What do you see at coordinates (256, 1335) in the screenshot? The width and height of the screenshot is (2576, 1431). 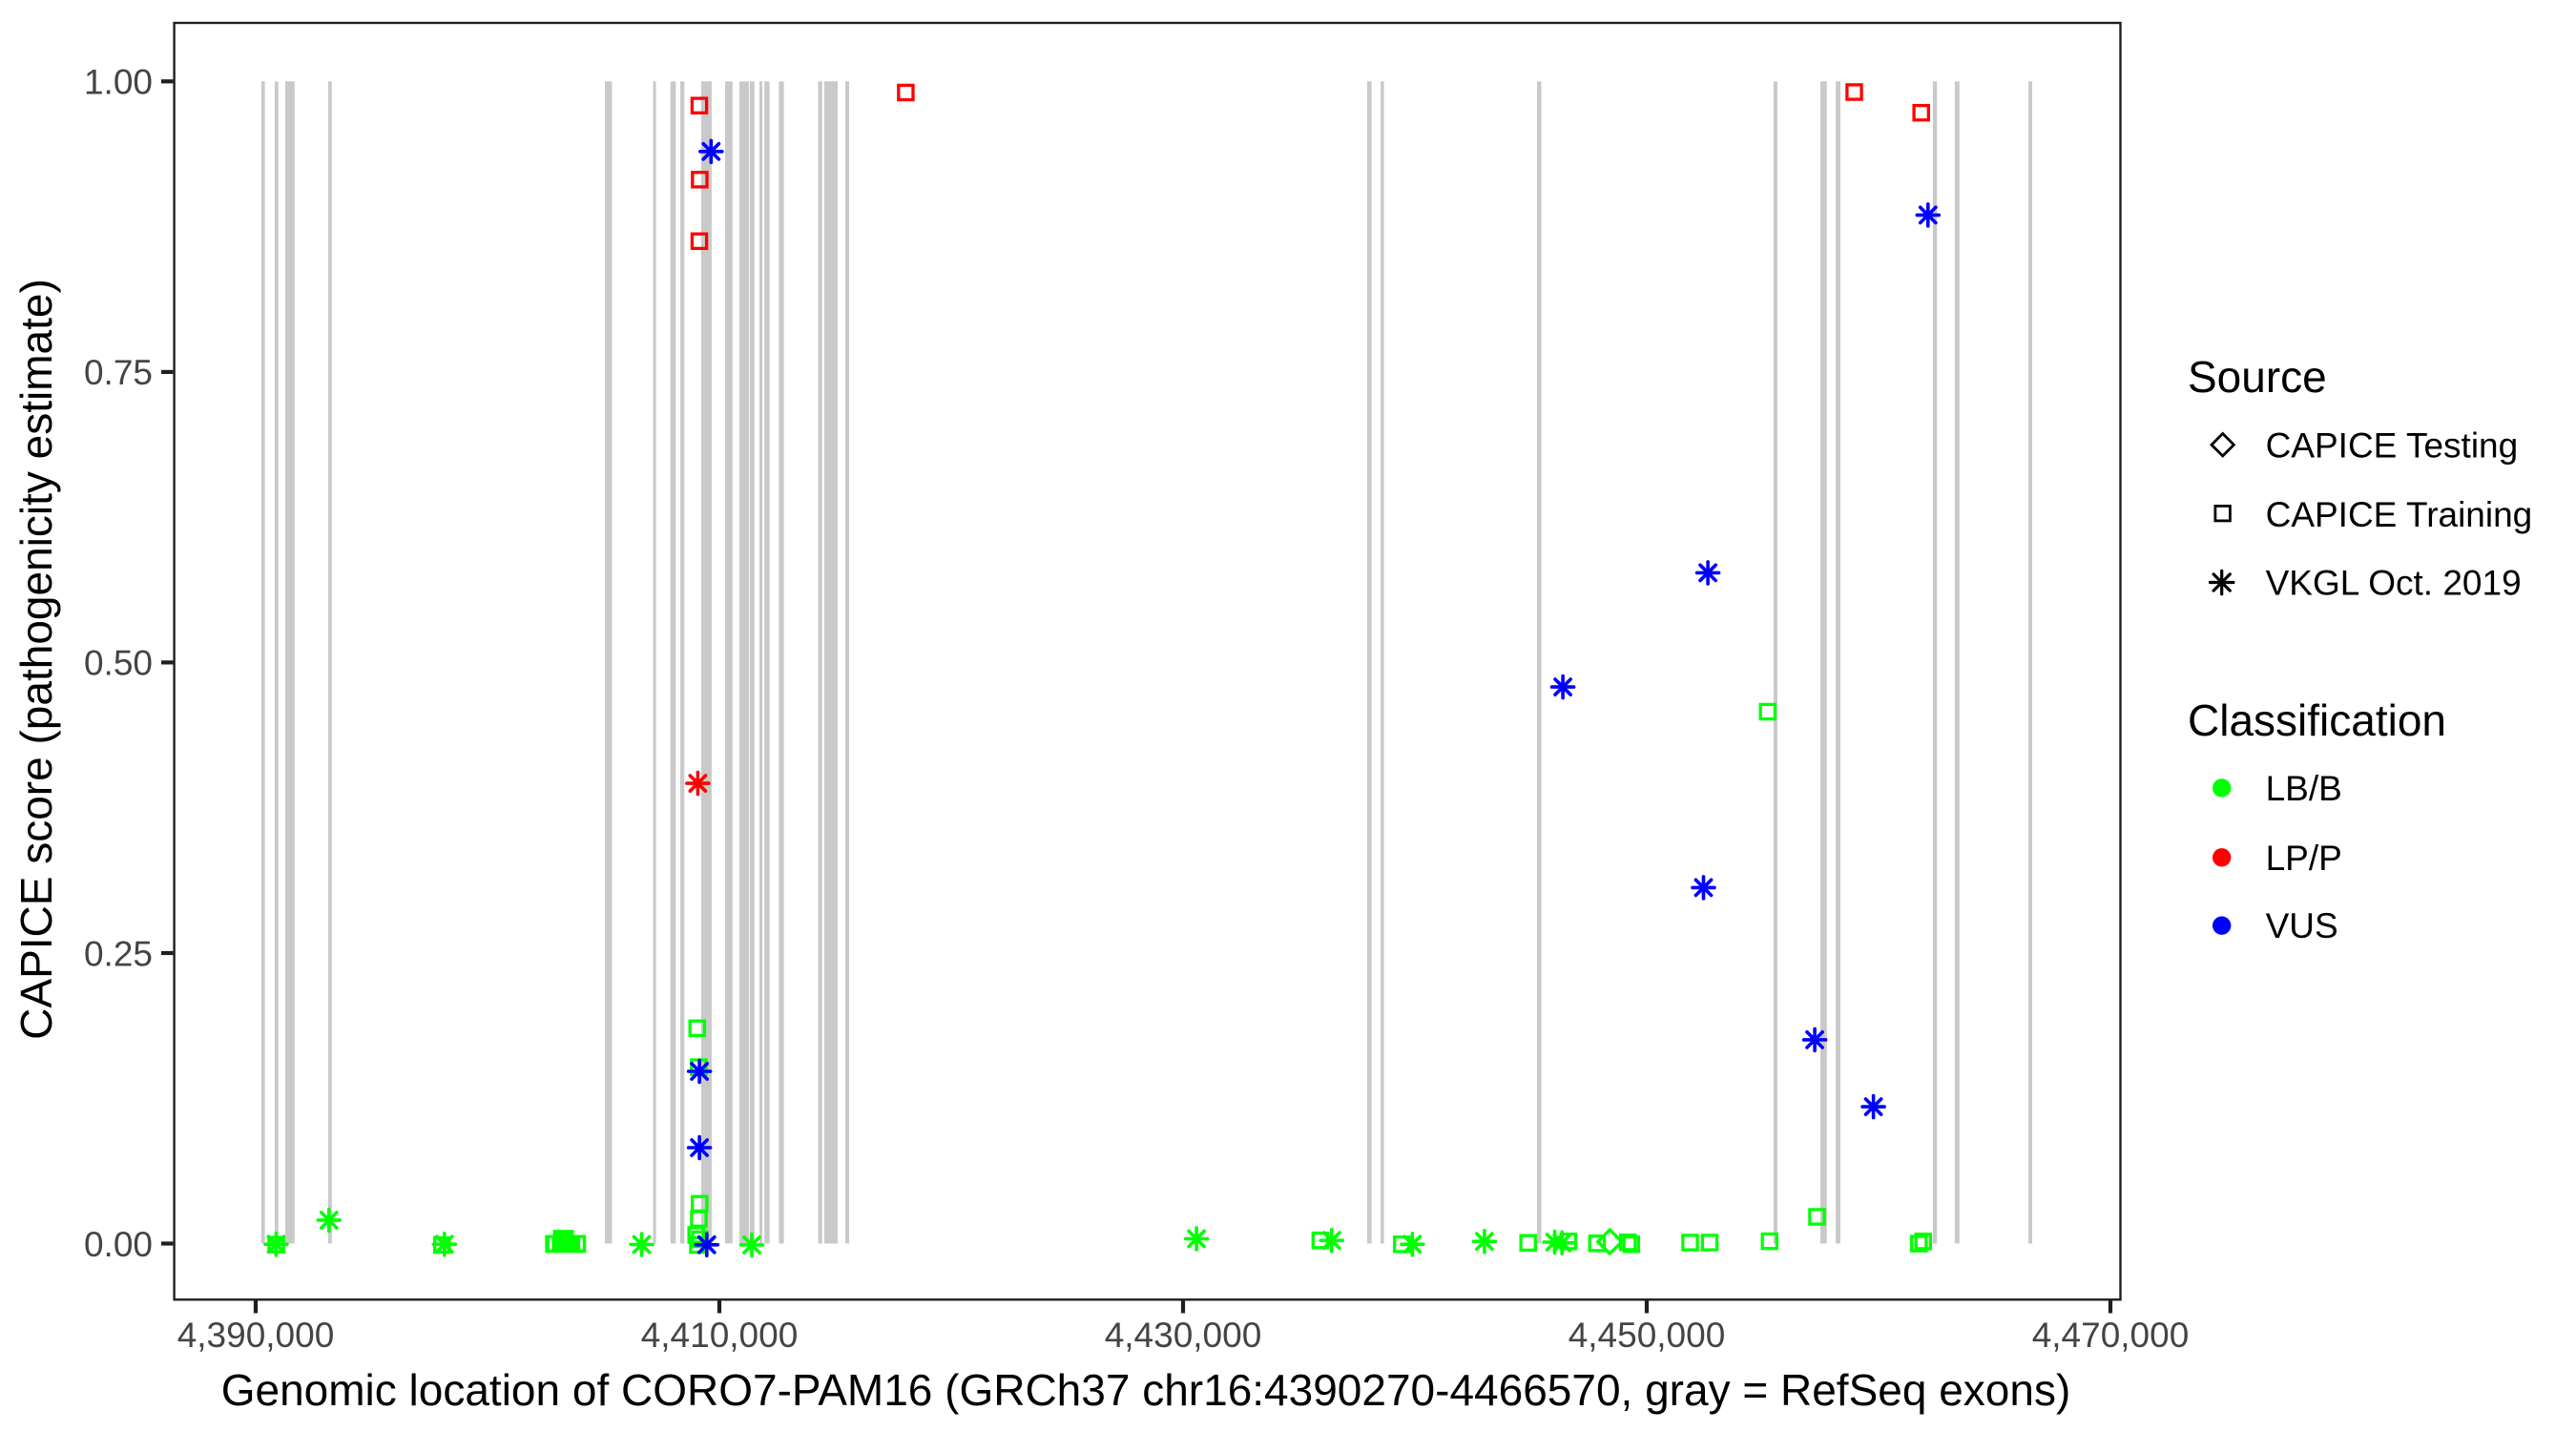 I see `svg-text: 4,390,000` at bounding box center [256, 1335].